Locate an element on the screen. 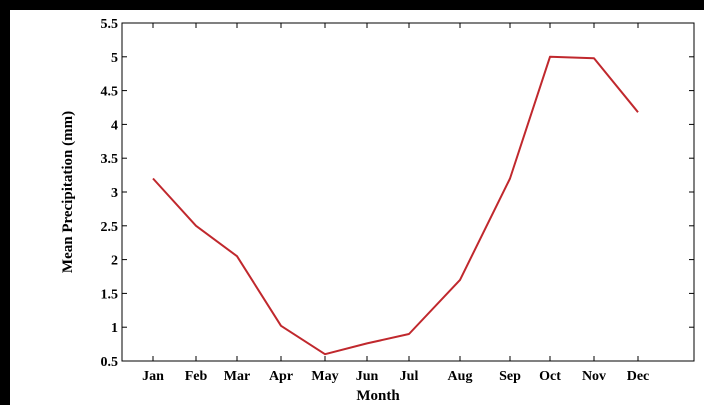 The height and width of the screenshot is (405, 704). x-tick-label: Jan is located at coordinates (153, 376).